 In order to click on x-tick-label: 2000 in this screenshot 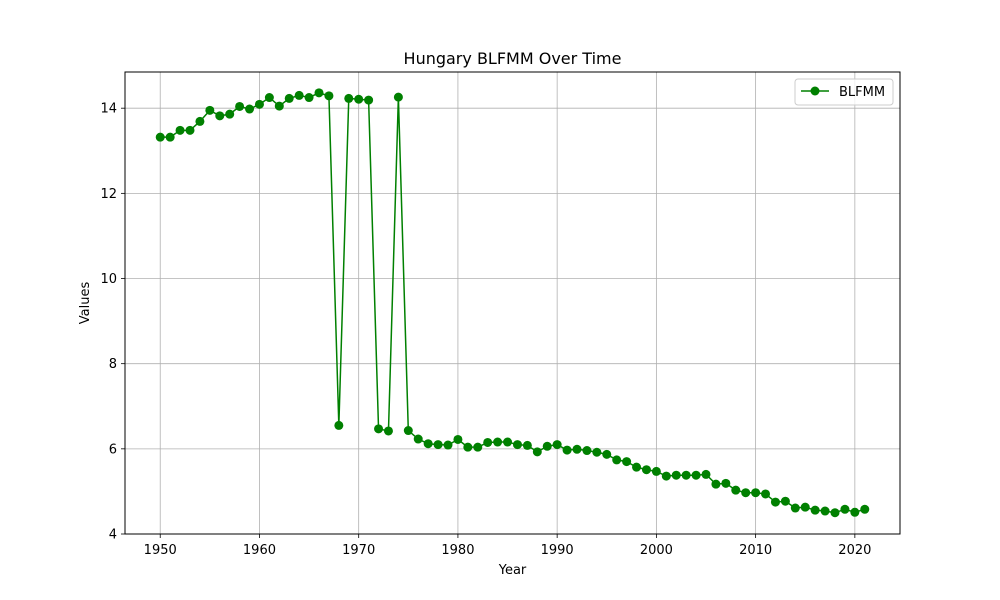, I will do `click(656, 550)`.